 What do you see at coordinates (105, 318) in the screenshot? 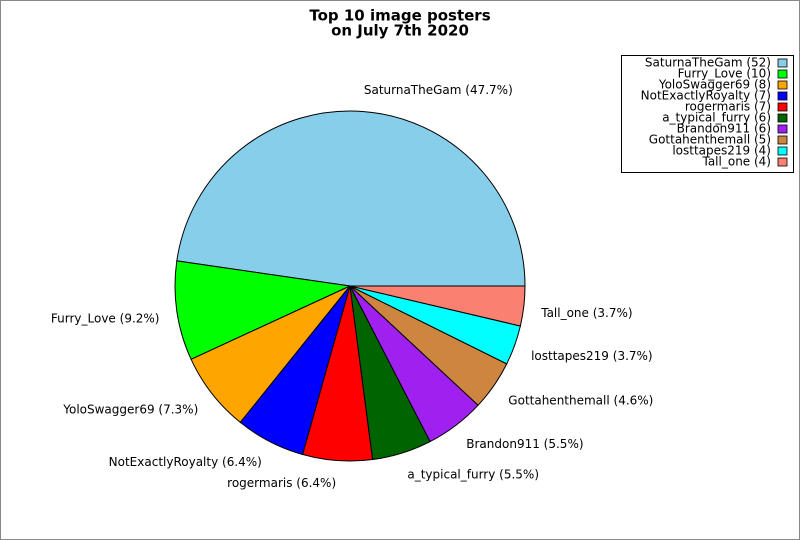
I see `slice-label: Furry_Love (9.2%)` at bounding box center [105, 318].